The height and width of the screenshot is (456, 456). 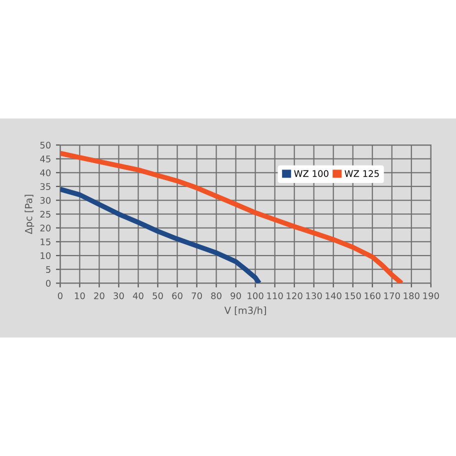 I want to click on x-tick-label: 180, so click(x=412, y=296).